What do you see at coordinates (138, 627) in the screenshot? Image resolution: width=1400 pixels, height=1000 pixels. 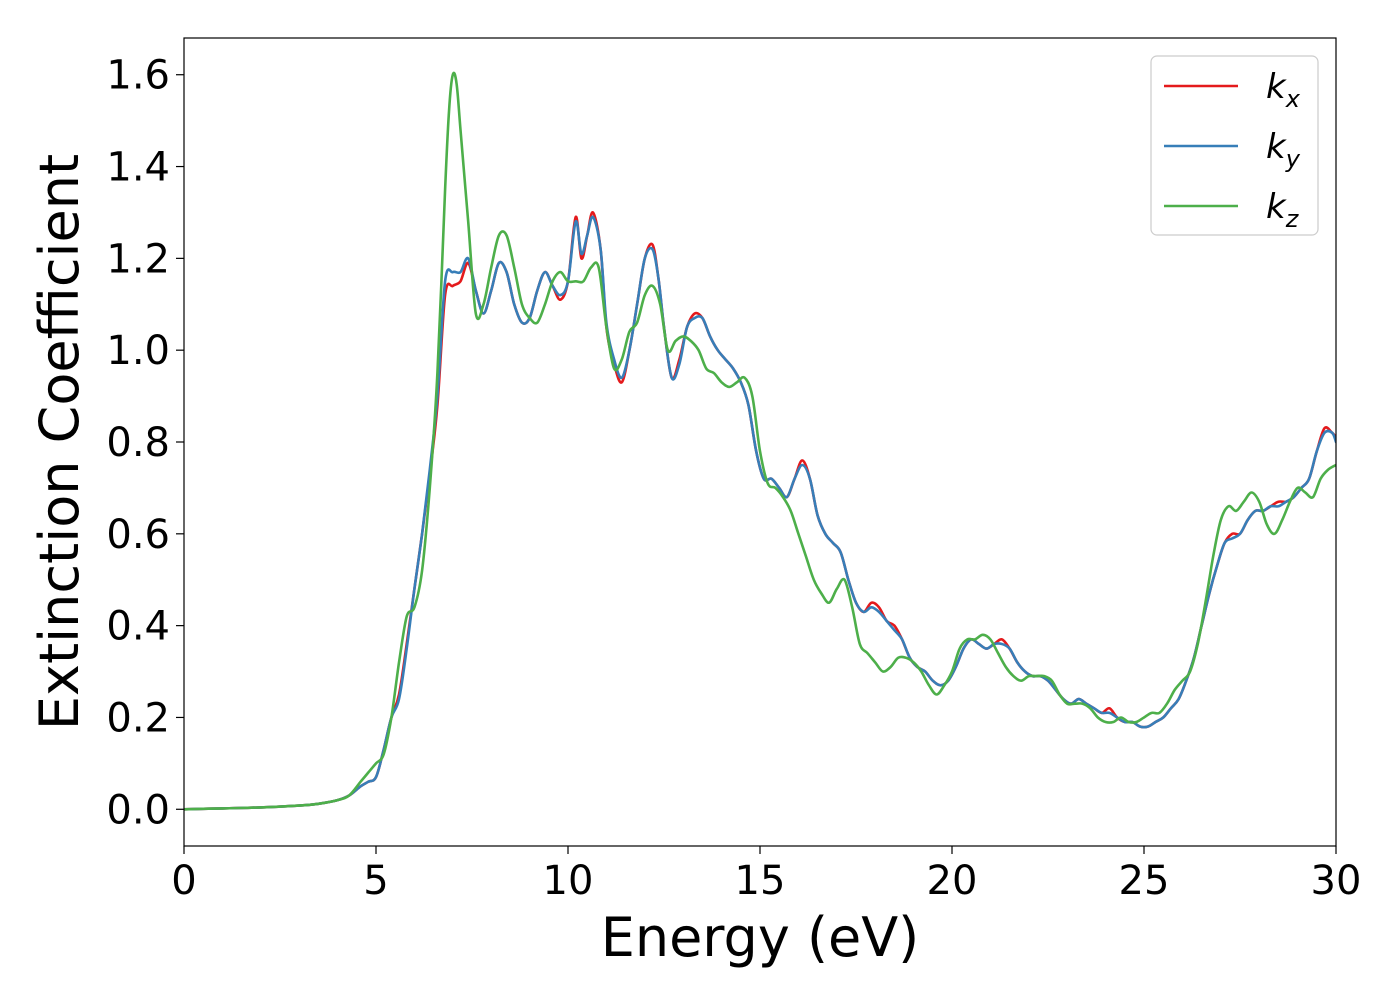 I see `y-tick-label: 0.4` at bounding box center [138, 627].